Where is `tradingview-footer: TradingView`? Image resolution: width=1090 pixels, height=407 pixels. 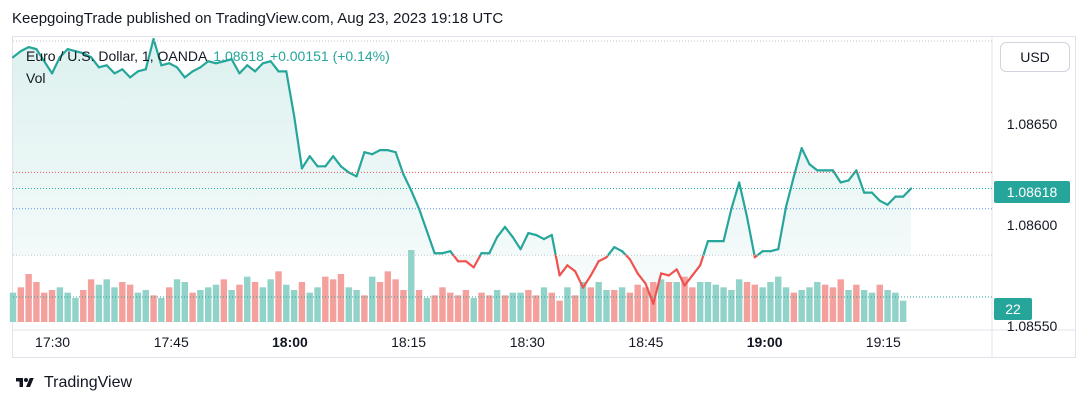
tradingview-footer: TradingView is located at coordinates (72, 383).